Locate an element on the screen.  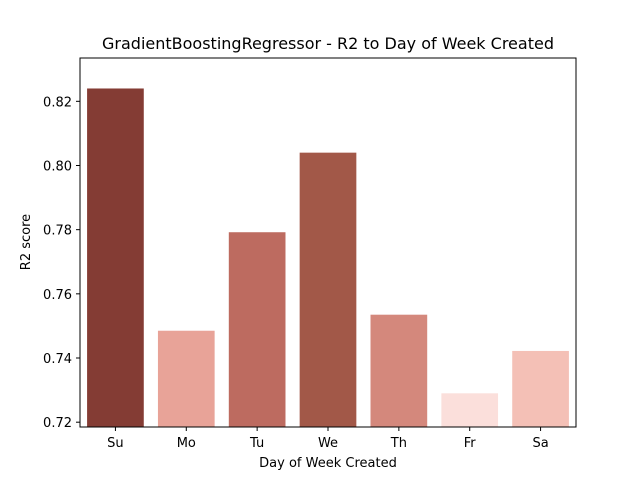
bar-th is located at coordinates (399, 370).